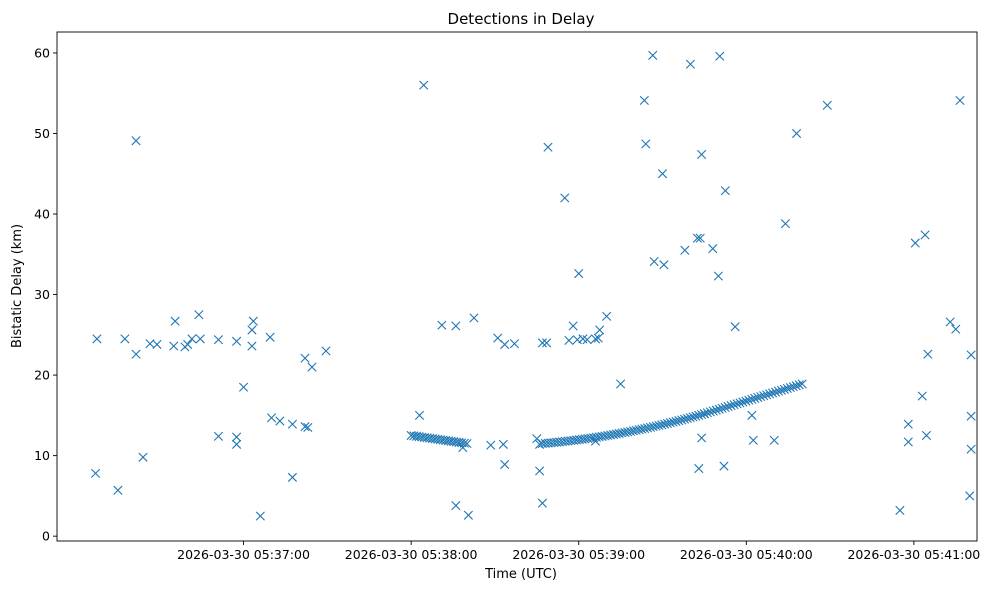 The height and width of the screenshot is (590, 989). Describe the element at coordinates (42, 52) in the screenshot. I see `y-tick-label: 60` at that location.